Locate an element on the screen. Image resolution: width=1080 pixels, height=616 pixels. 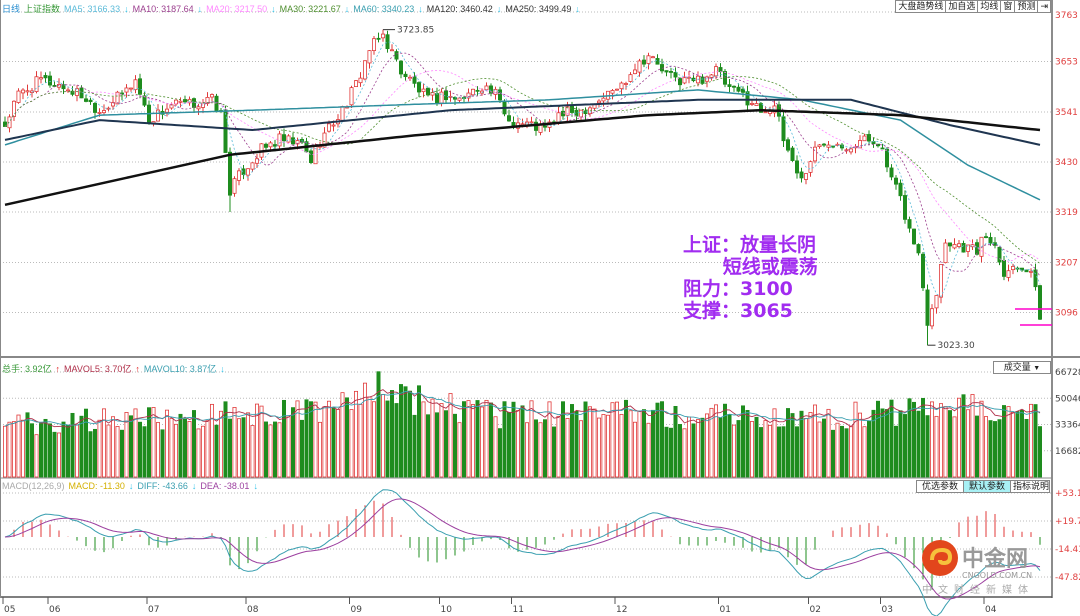
optimal-params-button: 优选参数 is located at coordinates (940, 486).